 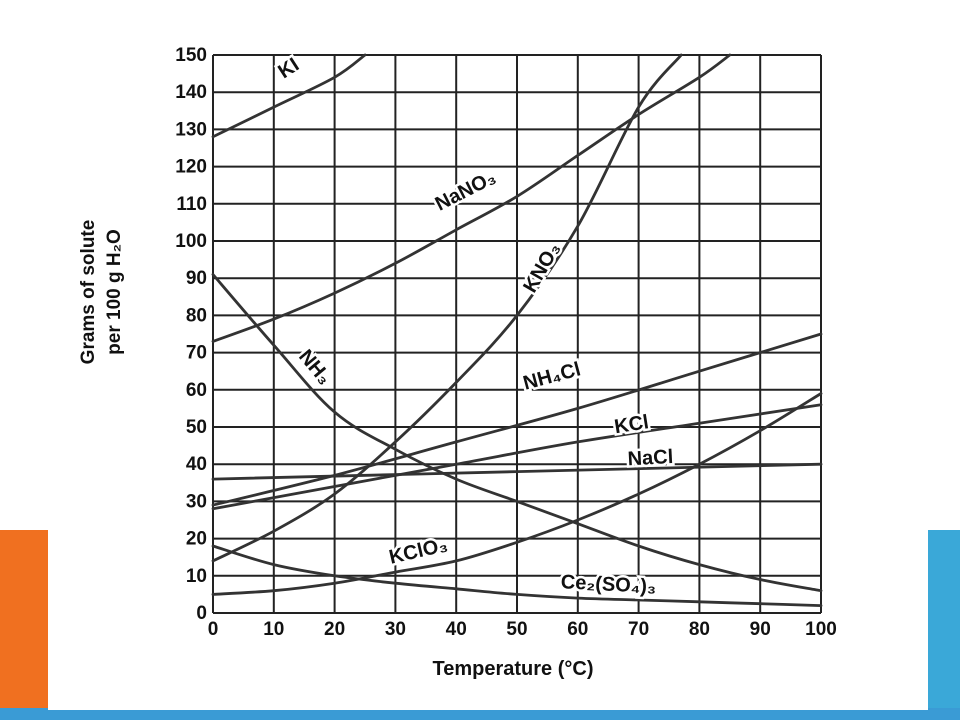 I want to click on series-label: Ce₂(SO₄)₃, so click(x=608, y=584).